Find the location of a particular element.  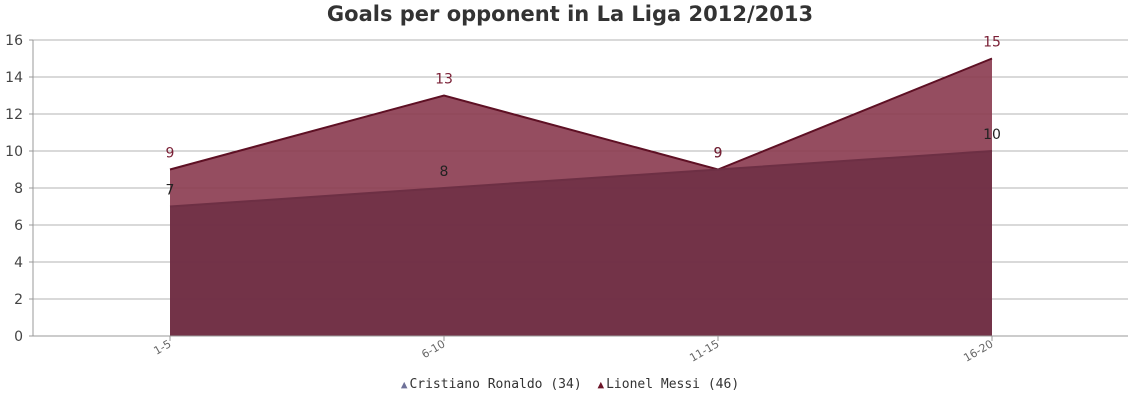

y-tick-label: 2 is located at coordinates (18, 300).